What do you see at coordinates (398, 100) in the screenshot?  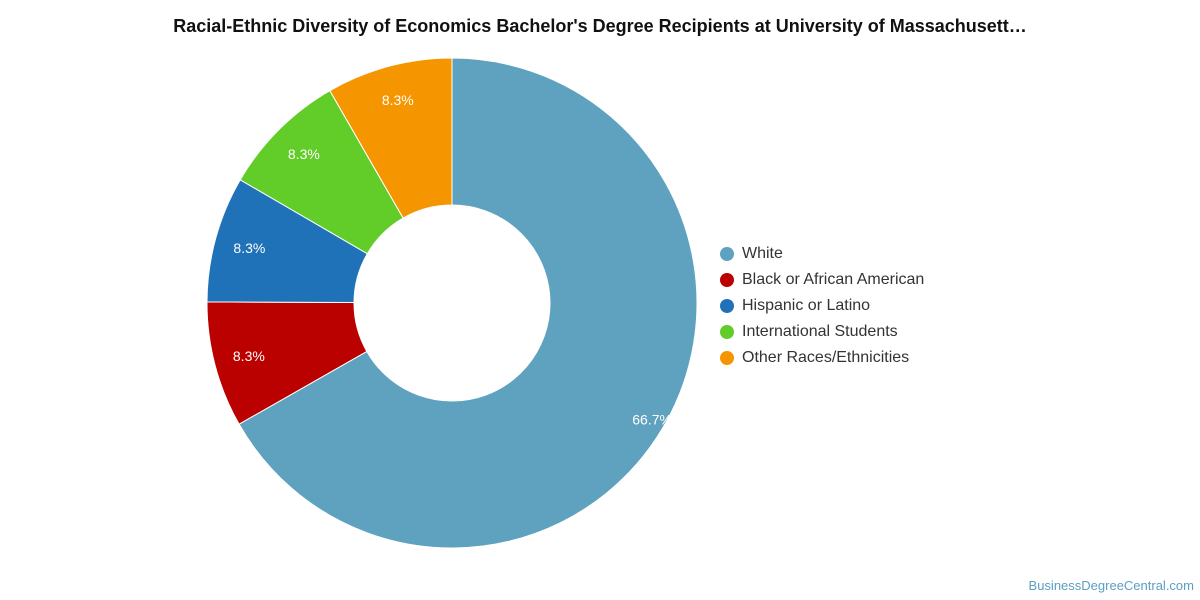 I see `slice-label-4: 8.3%` at bounding box center [398, 100].